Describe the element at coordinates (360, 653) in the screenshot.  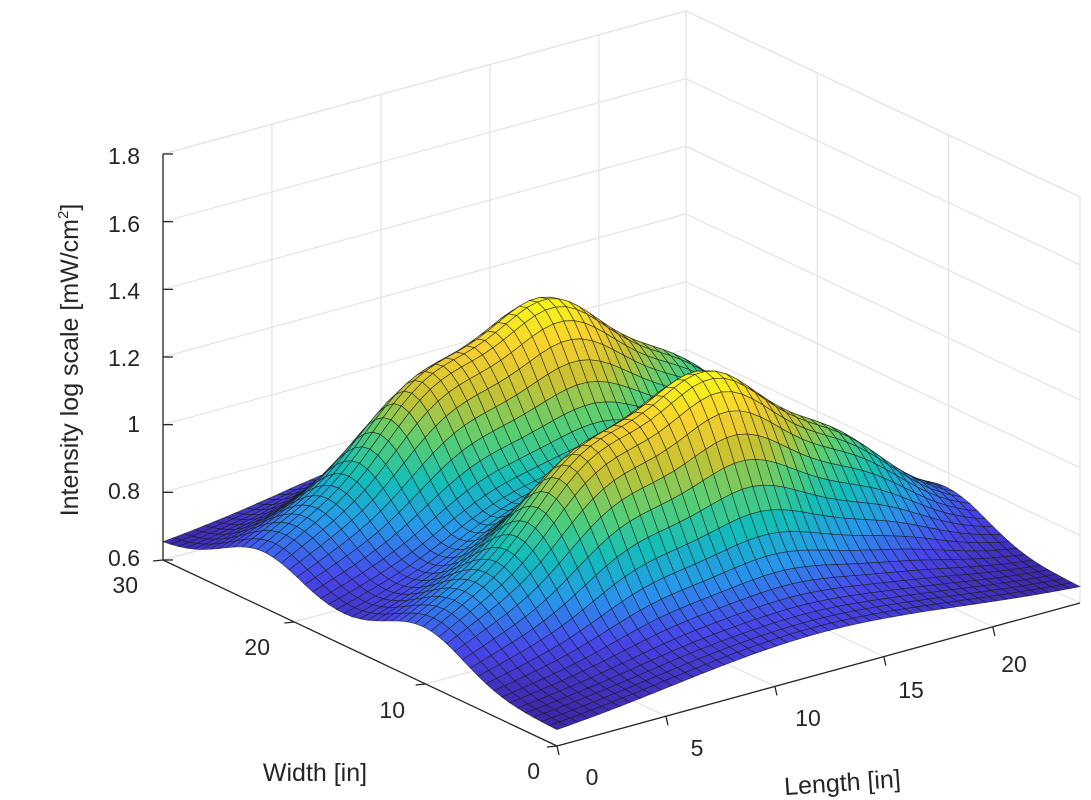
I see `width-axis-line` at that location.